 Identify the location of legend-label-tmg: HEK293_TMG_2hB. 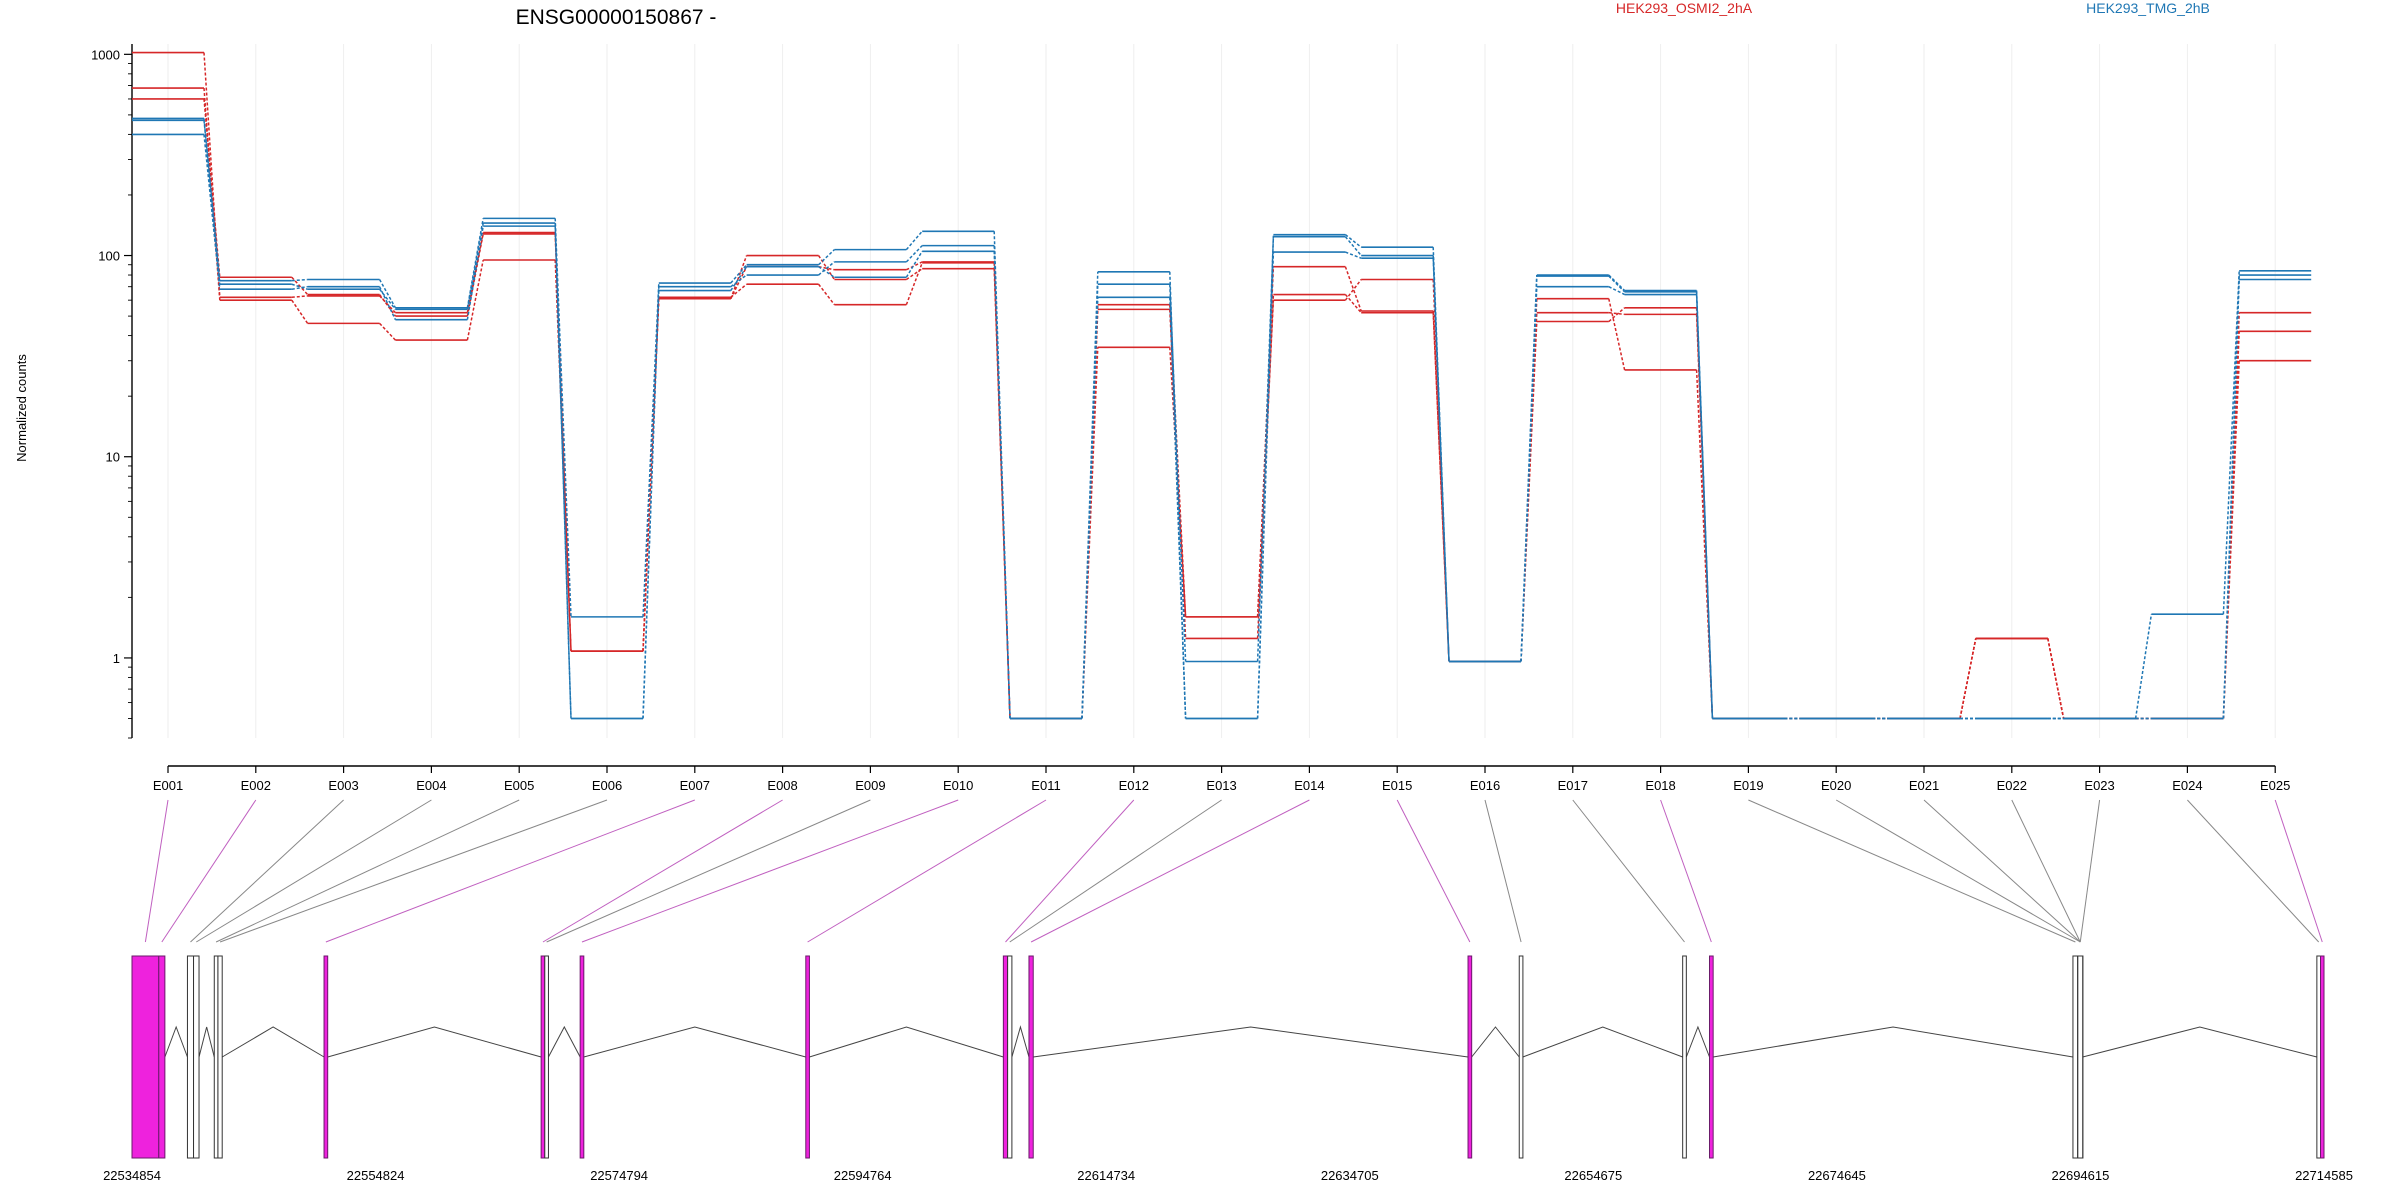
(2148, 8).